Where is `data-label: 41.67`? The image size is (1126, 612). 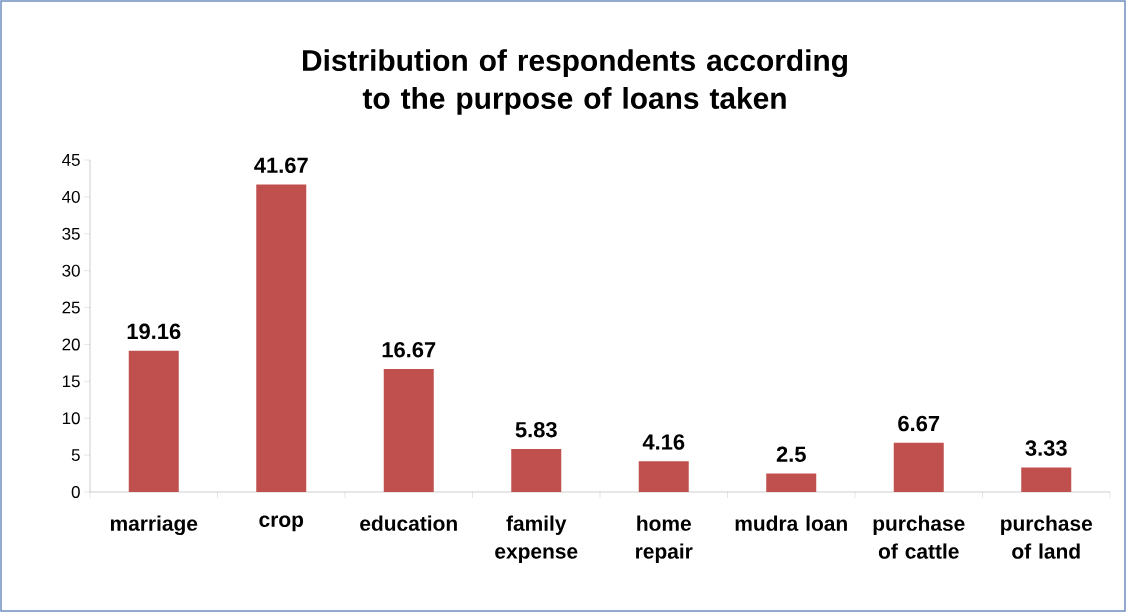 data-label: 41.67 is located at coordinates (281, 165).